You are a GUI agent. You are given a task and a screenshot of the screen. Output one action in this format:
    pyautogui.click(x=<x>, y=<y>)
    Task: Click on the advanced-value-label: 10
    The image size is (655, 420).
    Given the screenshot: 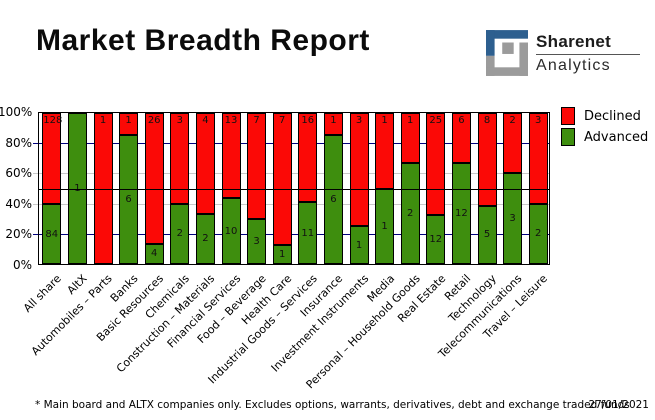 What is the action you would take?
    pyautogui.click(x=231, y=231)
    